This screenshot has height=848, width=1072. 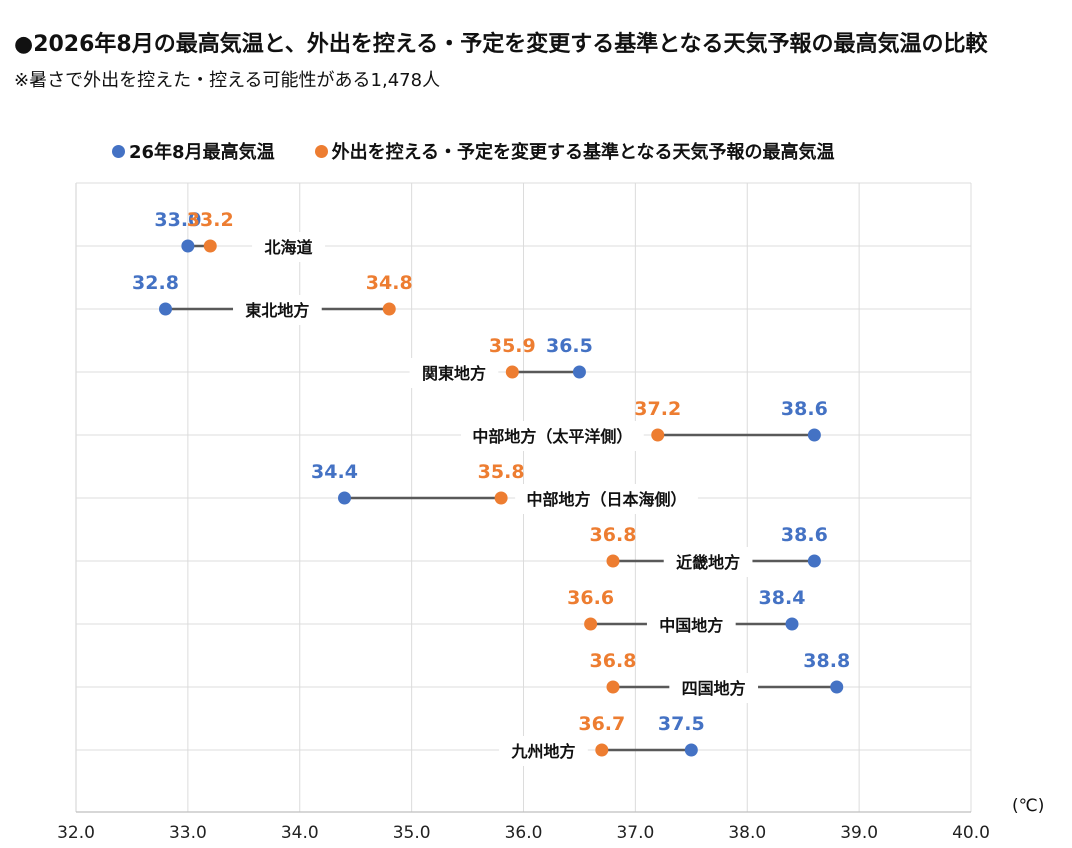 I want to click on data-label-actual: 38.8, so click(x=826, y=661).